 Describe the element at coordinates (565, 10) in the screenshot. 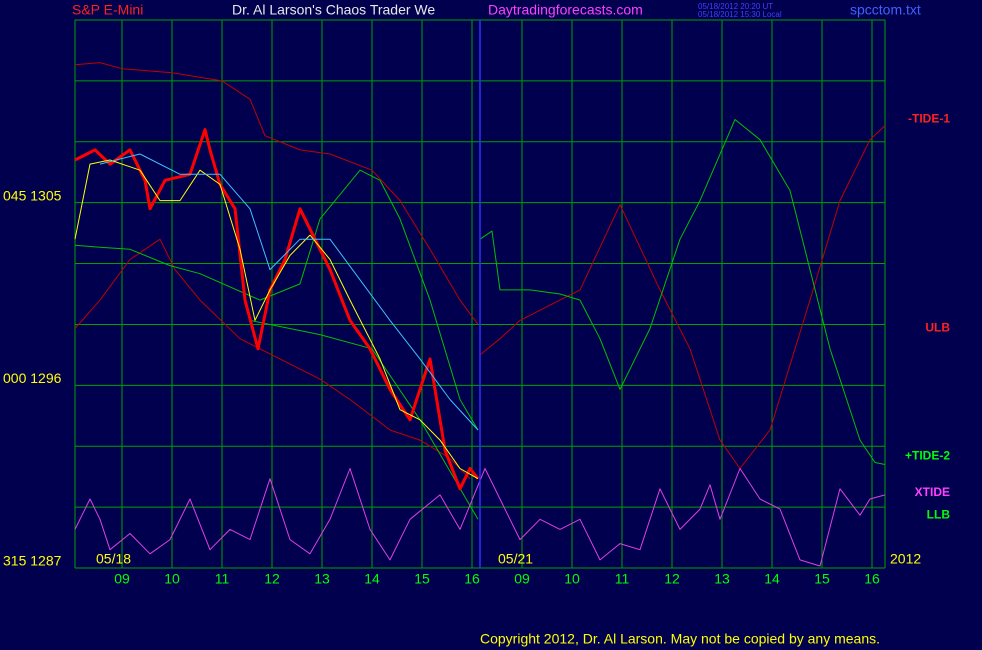

I see `site: Daytradingforecasts.com` at that location.